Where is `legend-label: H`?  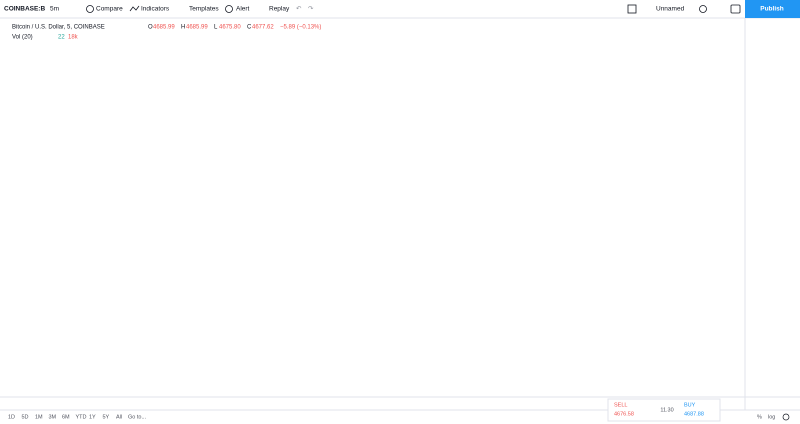 legend-label: H is located at coordinates (183, 28).